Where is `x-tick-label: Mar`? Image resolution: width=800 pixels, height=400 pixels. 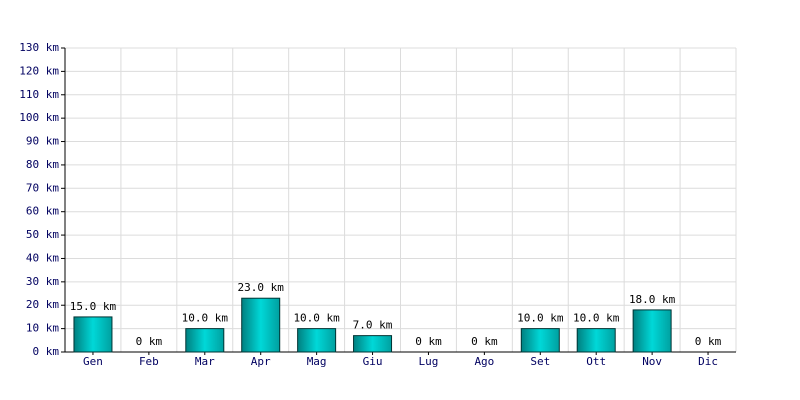
x-tick-label: Mar is located at coordinates (205, 361).